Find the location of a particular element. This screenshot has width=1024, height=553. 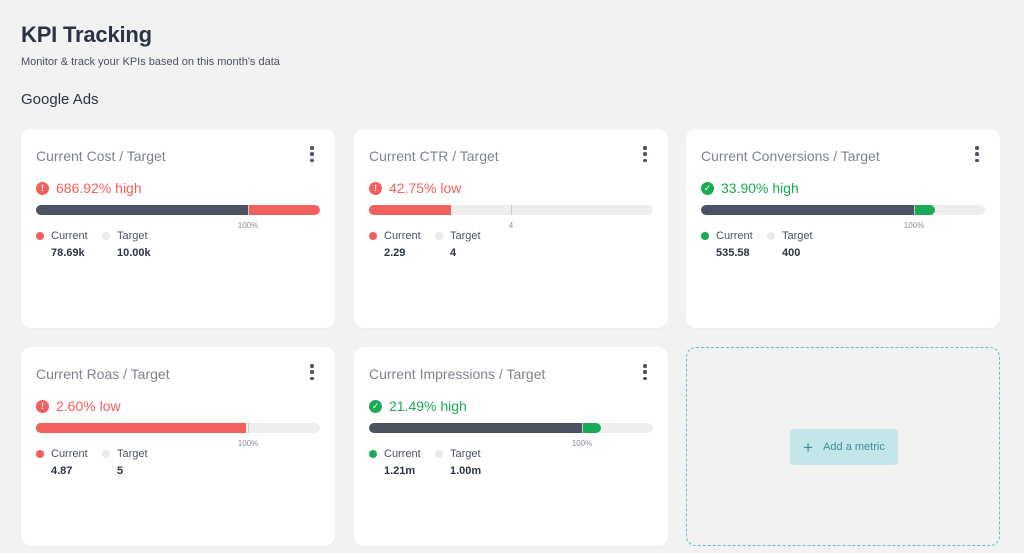

kpi-status-text: 686.92% high is located at coordinates (99, 188).